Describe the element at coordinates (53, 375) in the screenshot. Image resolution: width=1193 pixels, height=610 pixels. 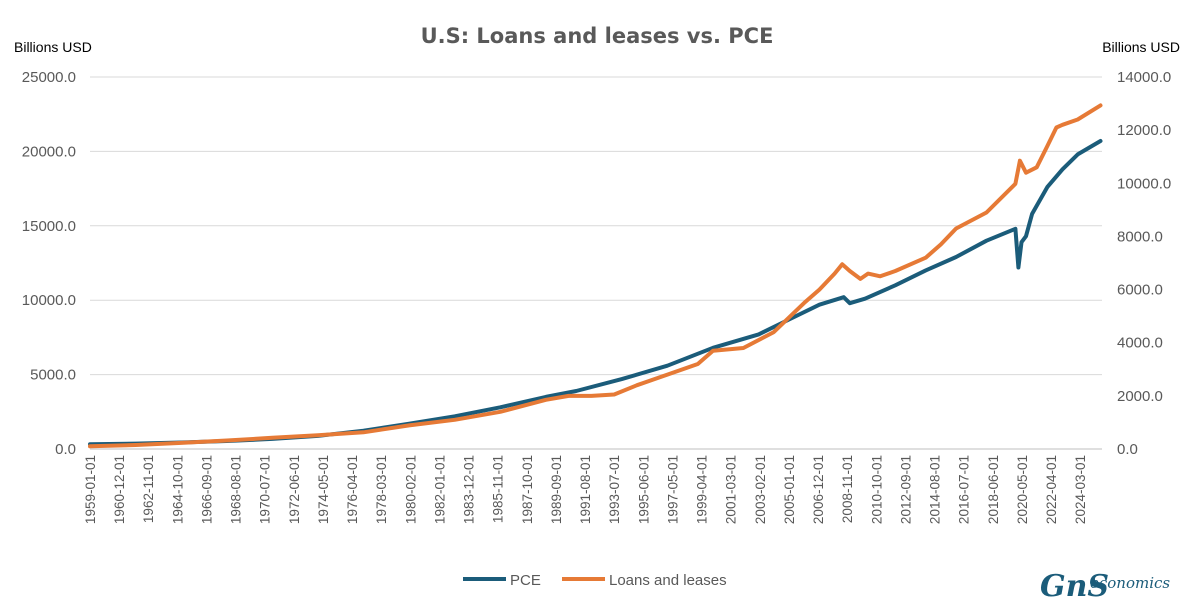
I see `y-tick-label-left: 5000.0` at that location.